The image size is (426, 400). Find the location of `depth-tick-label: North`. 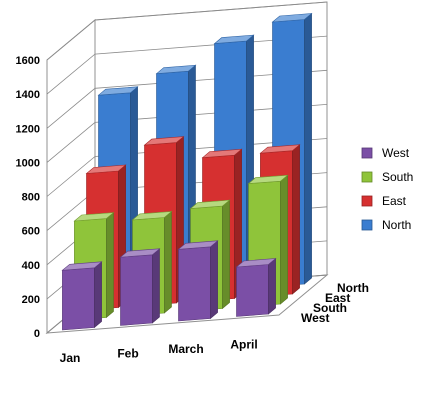

depth-tick-label: North is located at coordinates (353, 288).